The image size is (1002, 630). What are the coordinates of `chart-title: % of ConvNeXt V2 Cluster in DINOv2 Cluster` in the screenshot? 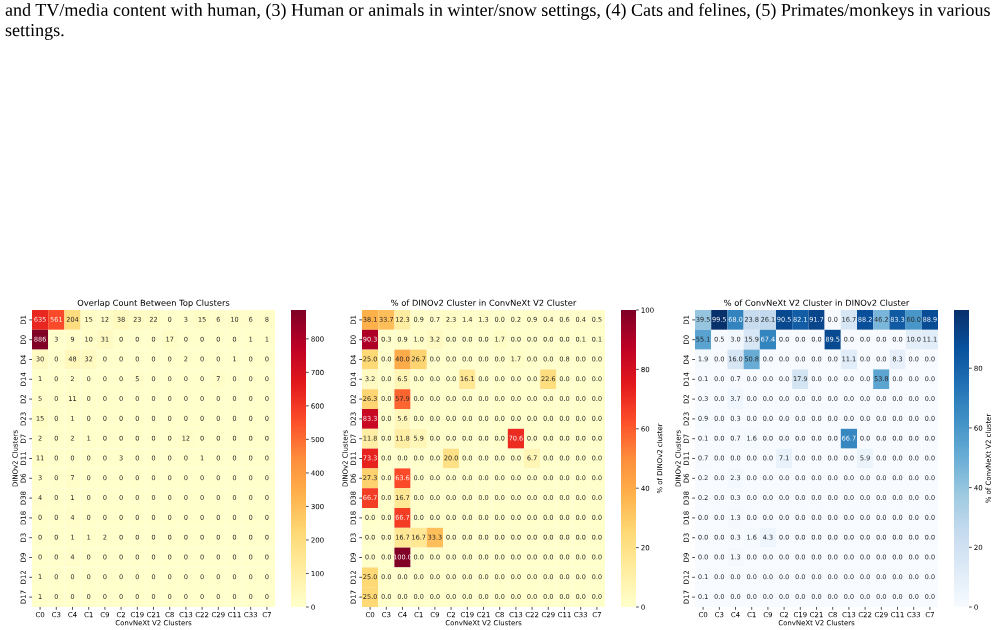 It's located at (817, 302).